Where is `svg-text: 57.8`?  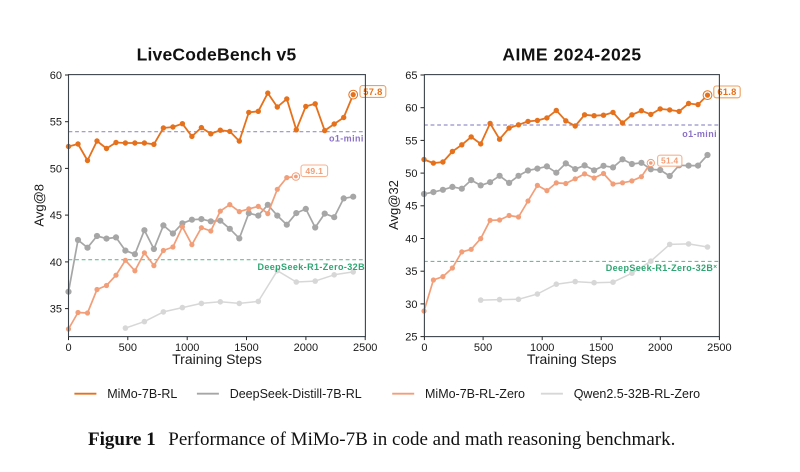
svg-text: 57.8 is located at coordinates (372, 92).